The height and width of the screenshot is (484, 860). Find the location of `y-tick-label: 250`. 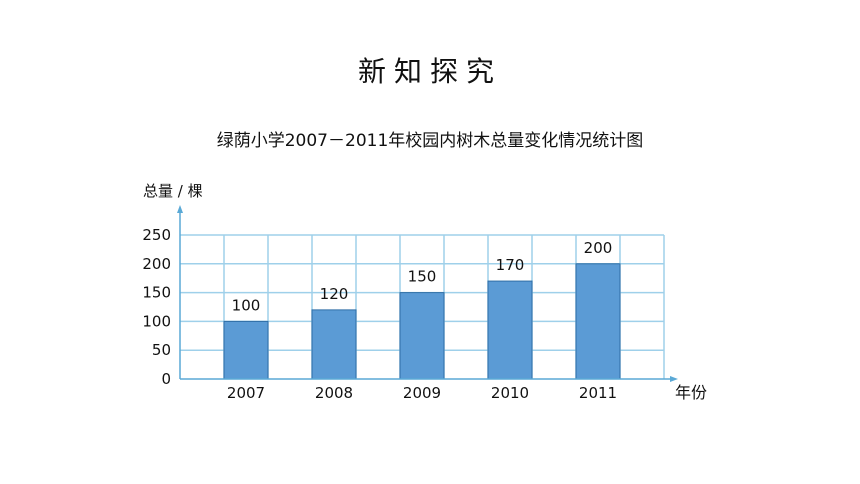

y-tick-label: 250 is located at coordinates (156, 235).